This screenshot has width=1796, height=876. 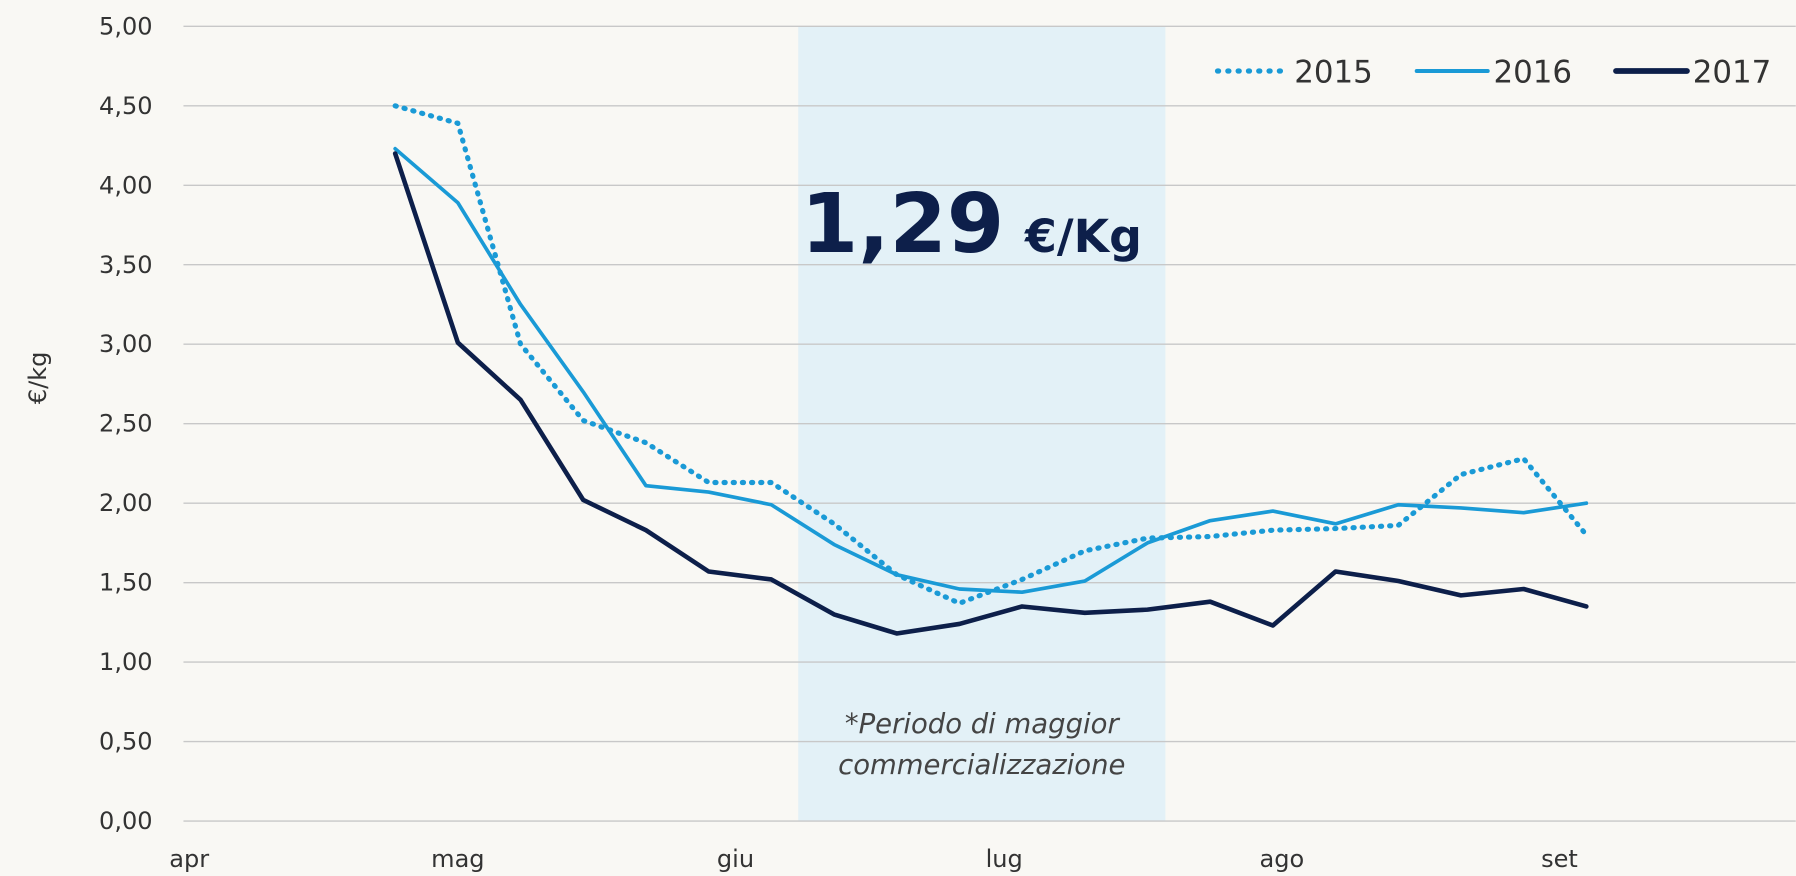 What do you see at coordinates (1732, 72) in the screenshot?
I see `legend-label: 2017` at bounding box center [1732, 72].